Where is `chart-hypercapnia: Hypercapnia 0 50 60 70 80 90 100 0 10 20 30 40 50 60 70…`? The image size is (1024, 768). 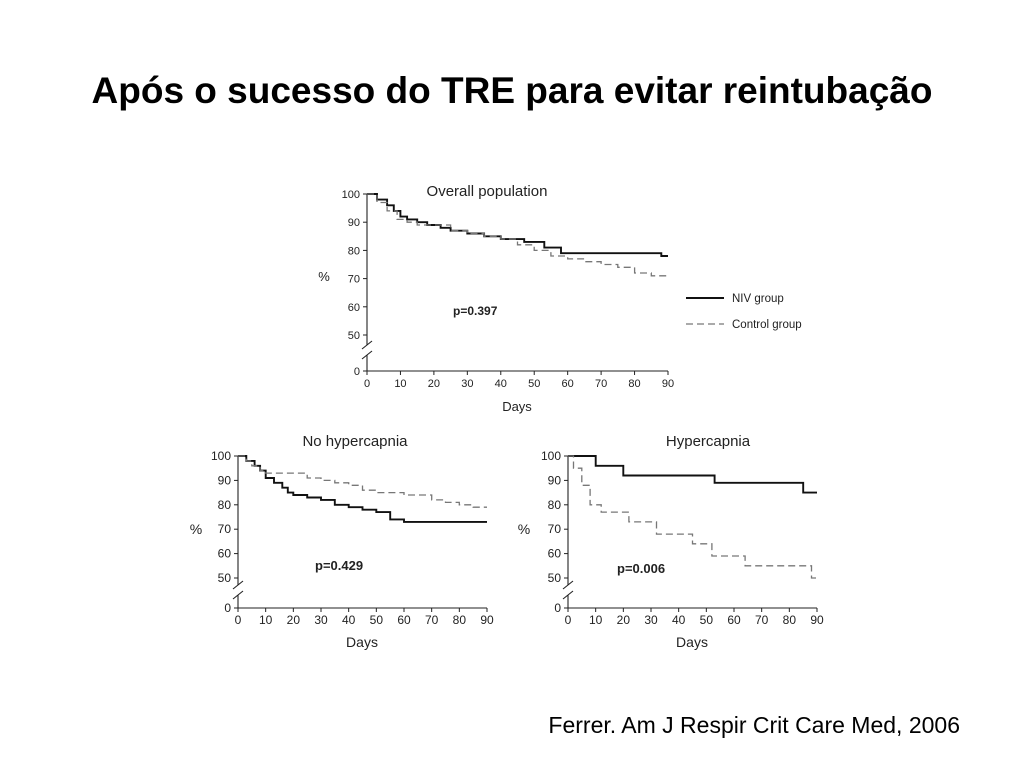 chart-hypercapnia: Hypercapnia 0 50 60 70 80 90 100 0 10 20 30 40 50 60 70… is located at coordinates (671, 541).